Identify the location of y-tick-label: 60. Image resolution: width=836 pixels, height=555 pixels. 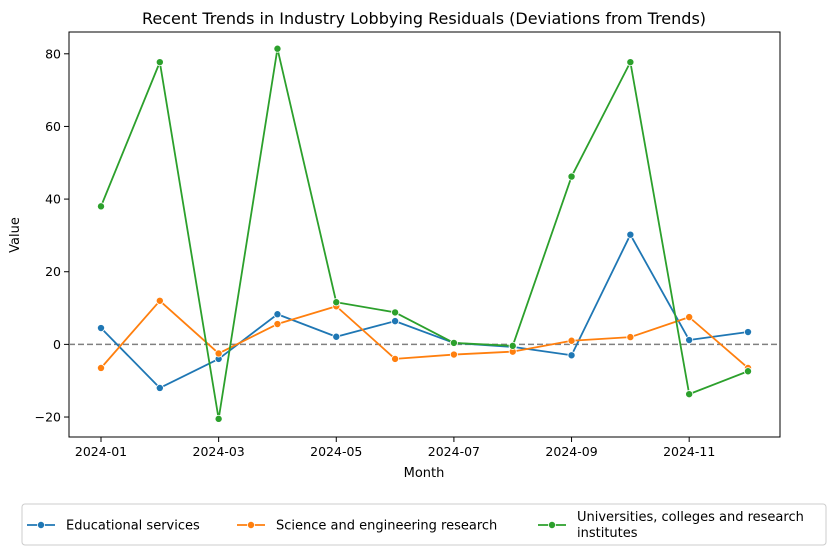
(53, 126).